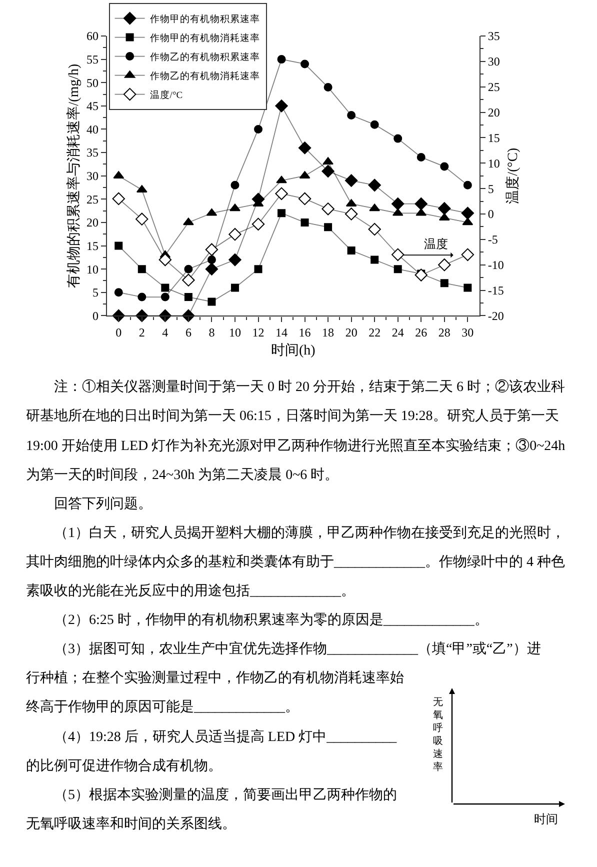 This screenshot has height=867, width=597. What do you see at coordinates (165, 332) in the screenshot?
I see `x-tick-label: 4` at bounding box center [165, 332].